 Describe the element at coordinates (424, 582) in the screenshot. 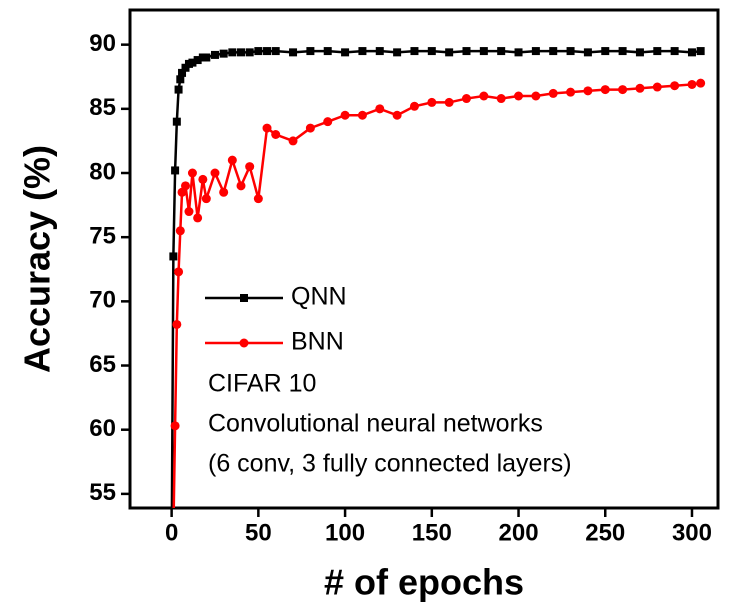

I see `x-axis-label: # of epochs` at that location.